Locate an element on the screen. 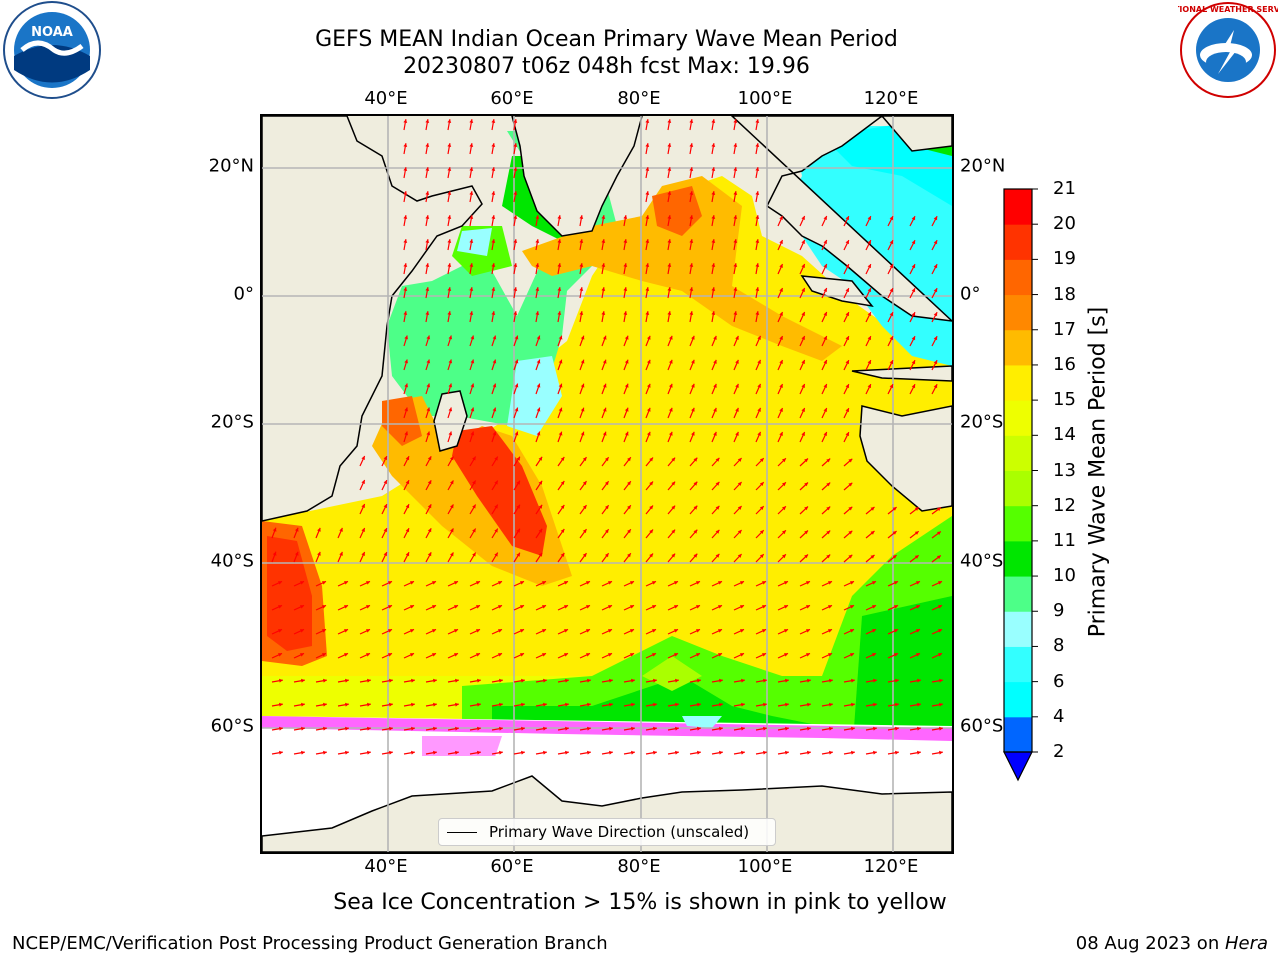 The height and width of the screenshot is (960, 1280). colorbar-tick-label: 2 is located at coordinates (1059, 751).